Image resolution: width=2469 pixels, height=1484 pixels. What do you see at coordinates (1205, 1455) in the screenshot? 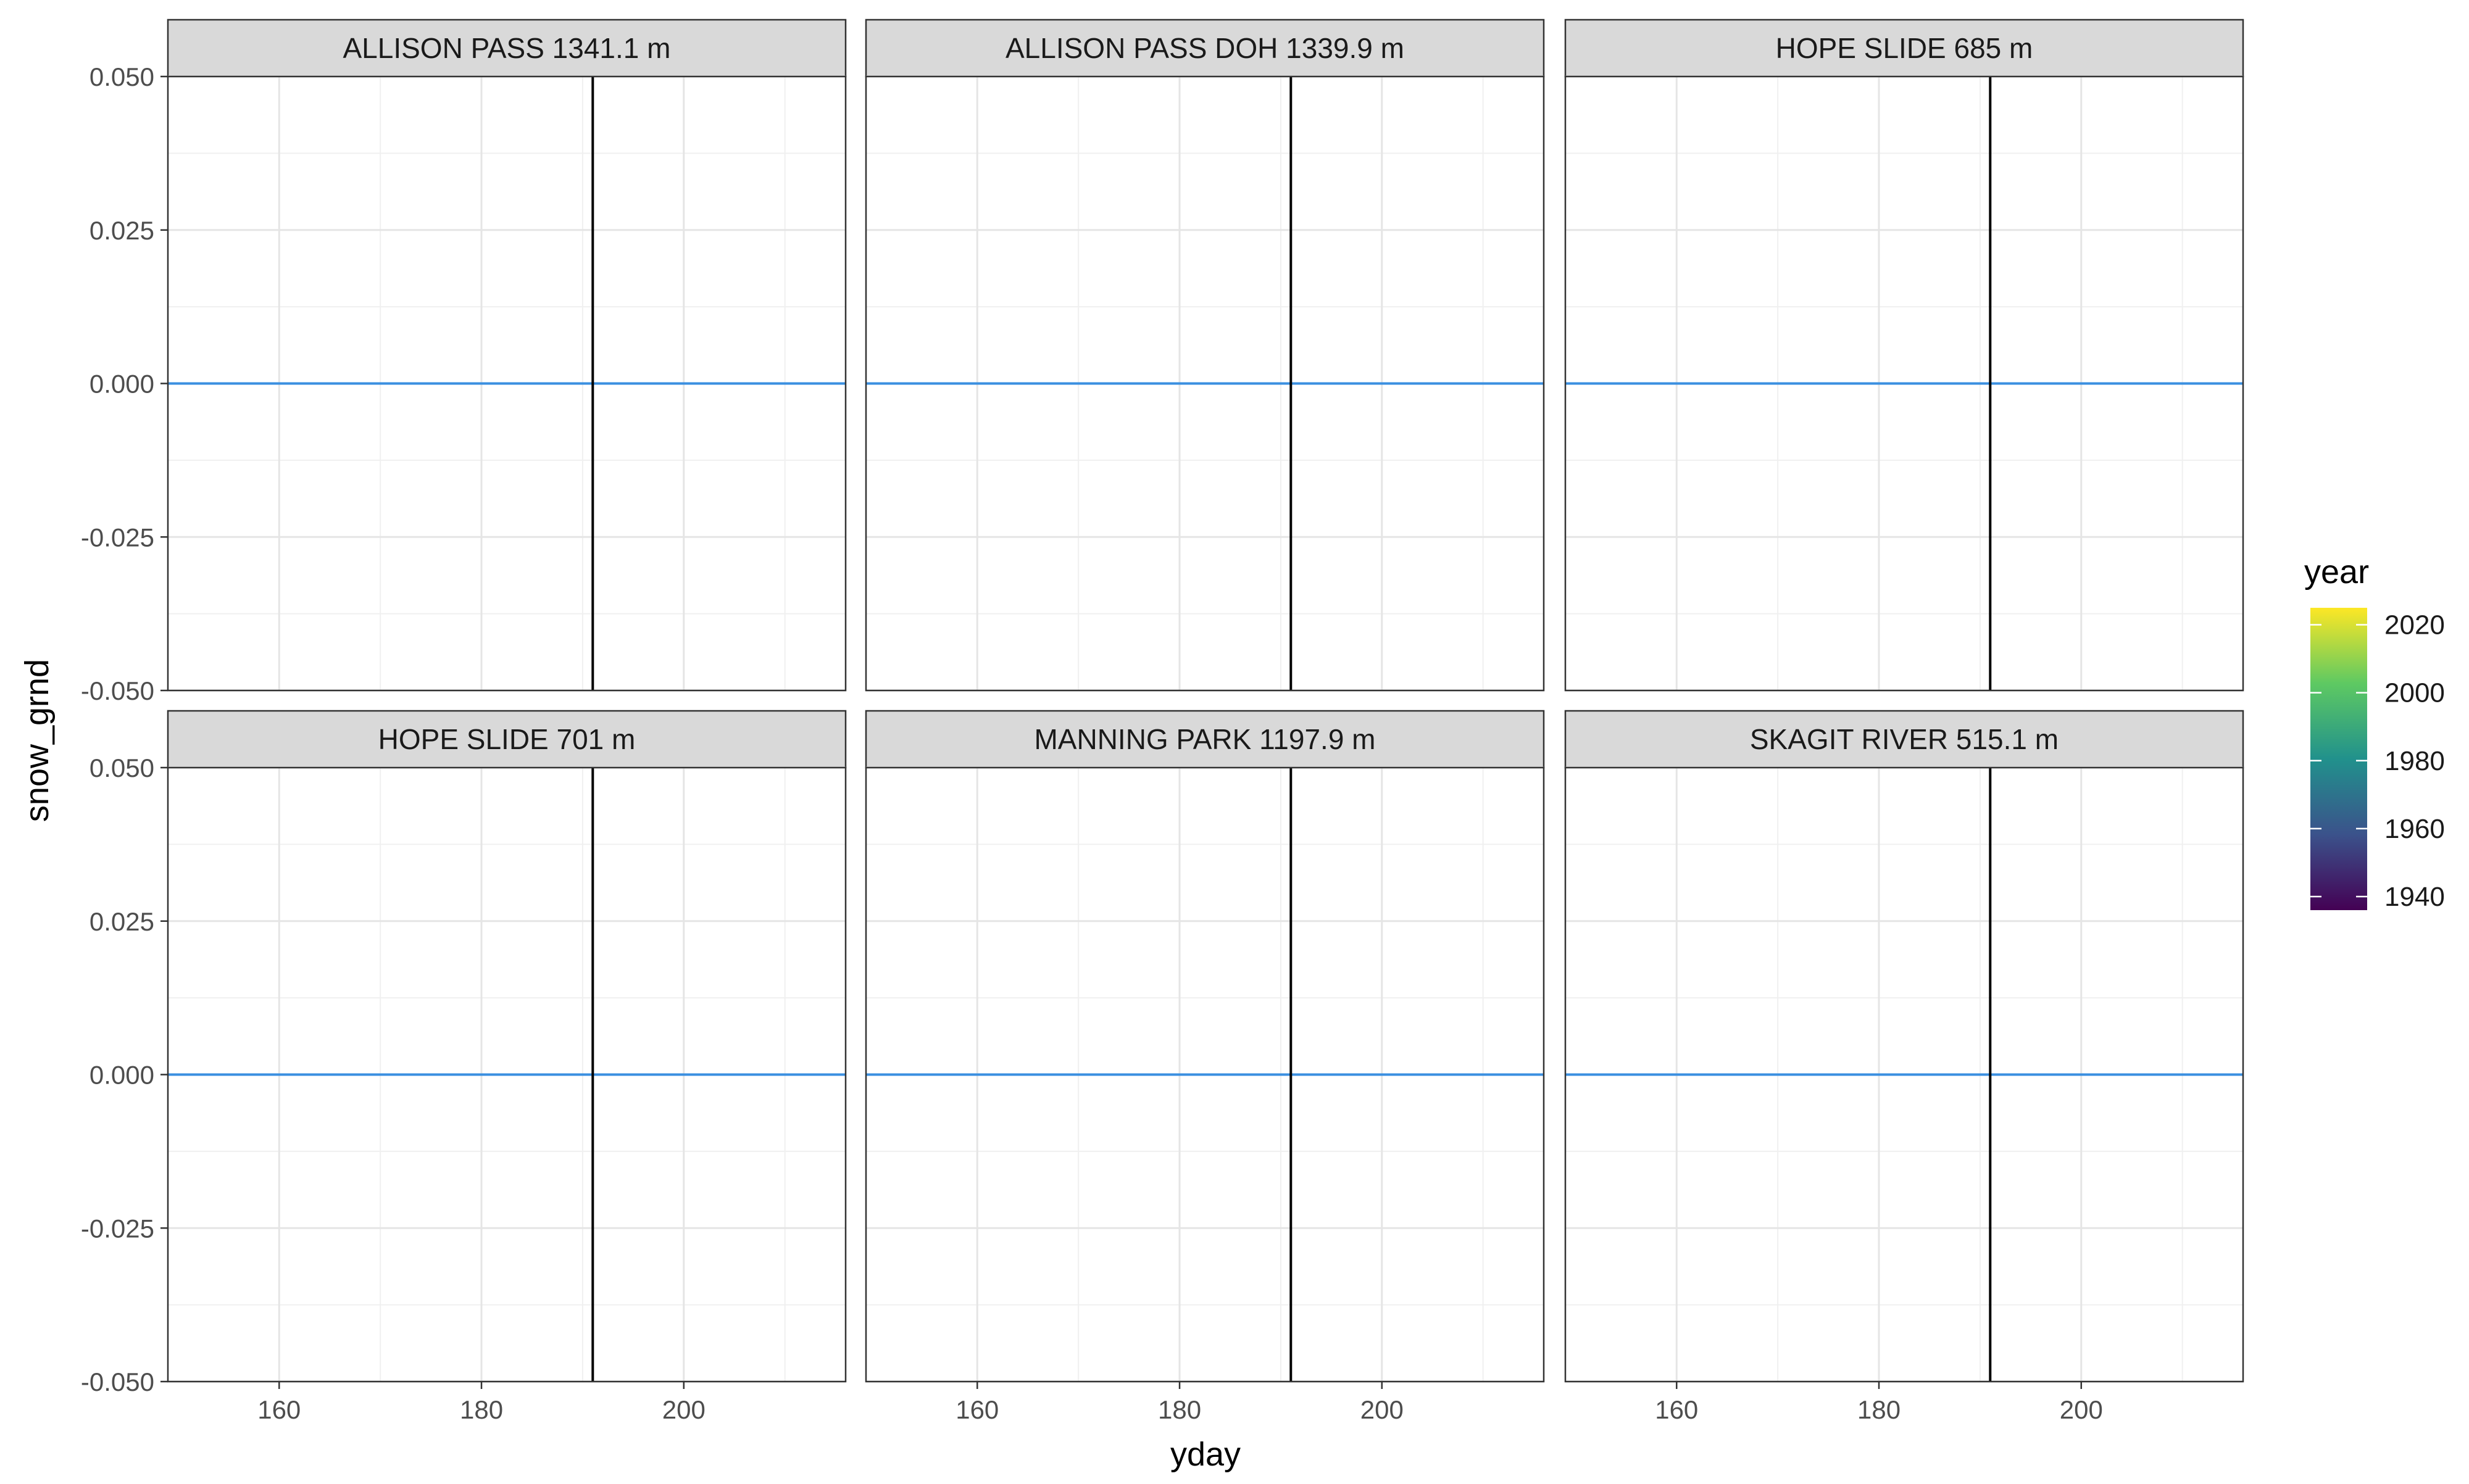
I see `x-axis-title: yday` at bounding box center [1205, 1455].